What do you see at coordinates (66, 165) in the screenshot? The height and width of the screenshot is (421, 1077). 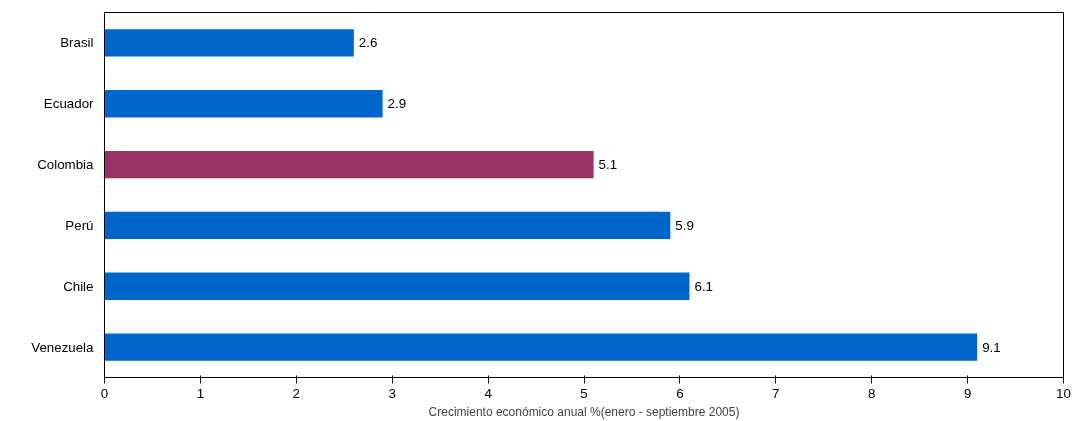 I see `y-tick-label: Colombia` at bounding box center [66, 165].